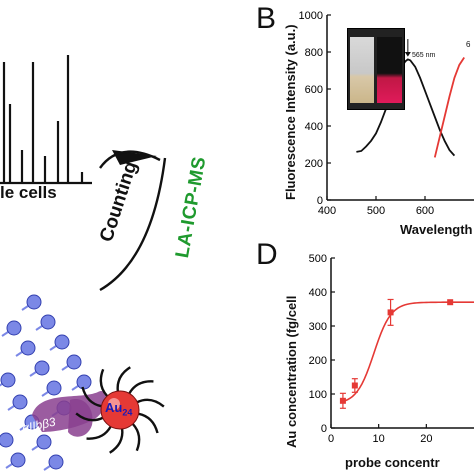 The image size is (474, 474). Describe the element at coordinates (43, 118) in the screenshot. I see `single-cell-spectrum` at that location.